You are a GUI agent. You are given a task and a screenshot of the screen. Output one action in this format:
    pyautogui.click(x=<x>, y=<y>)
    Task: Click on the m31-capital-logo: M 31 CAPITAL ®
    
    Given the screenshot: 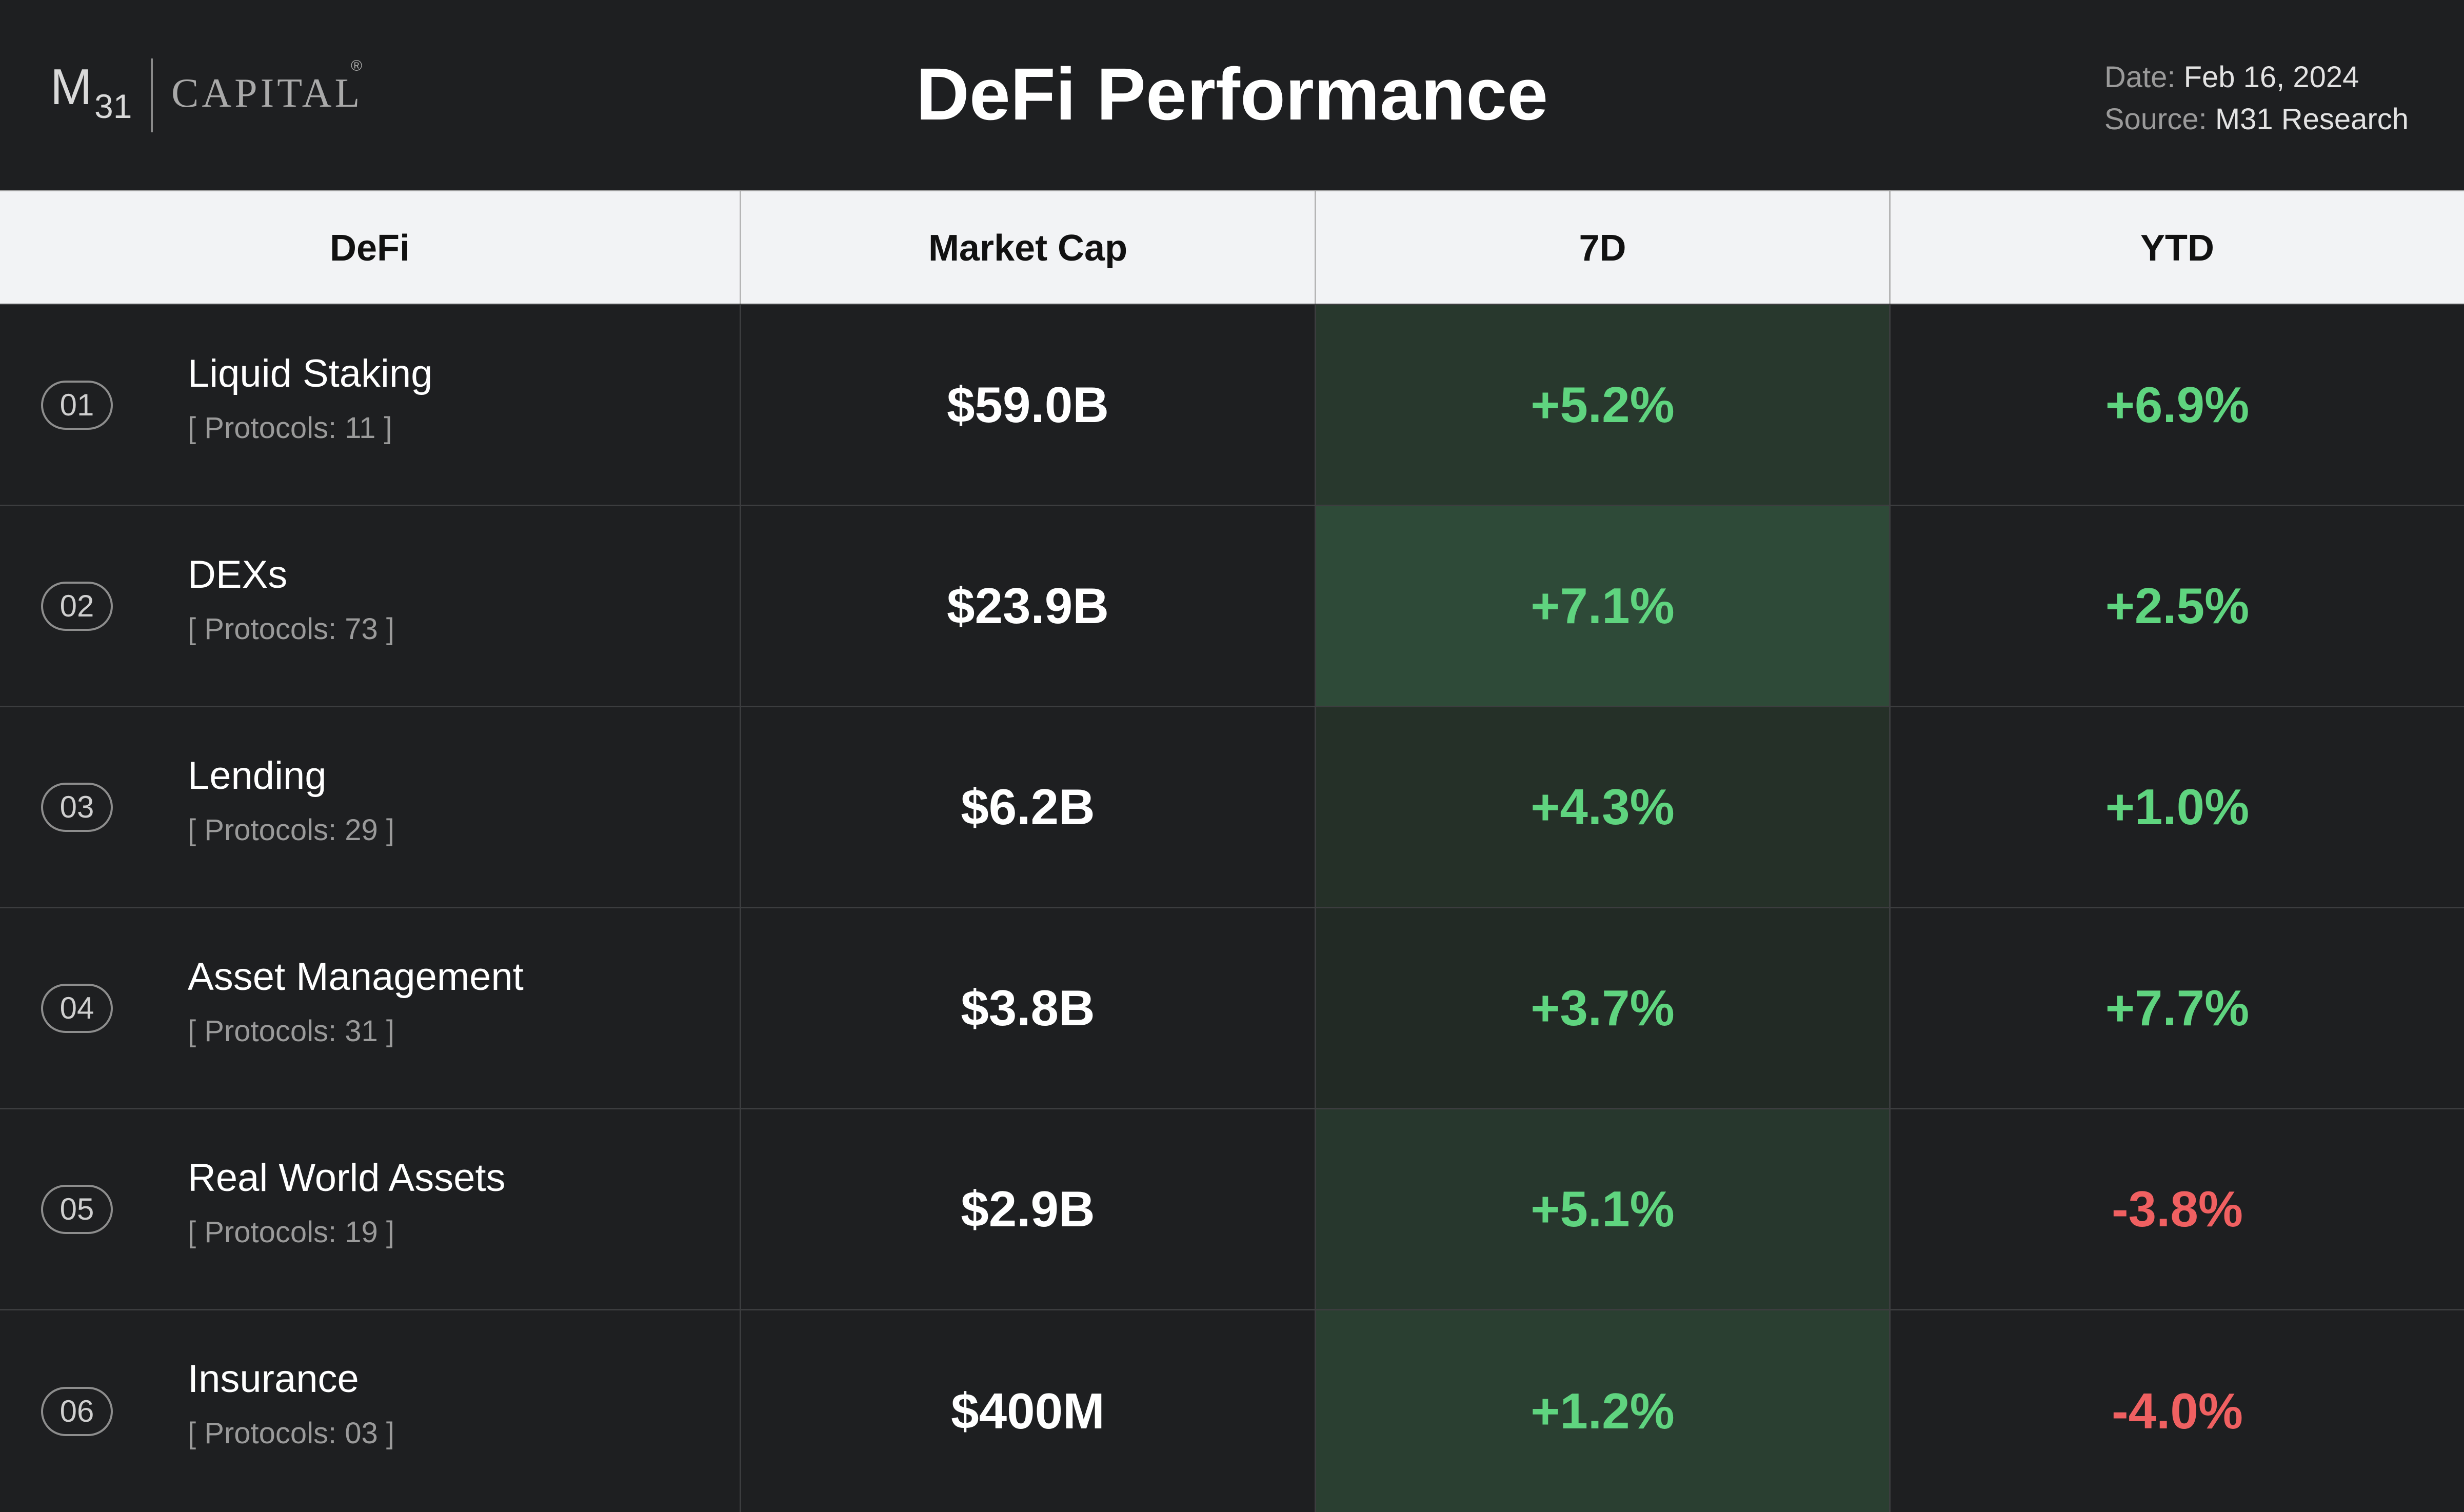 What is the action you would take?
    pyautogui.click(x=215, y=94)
    